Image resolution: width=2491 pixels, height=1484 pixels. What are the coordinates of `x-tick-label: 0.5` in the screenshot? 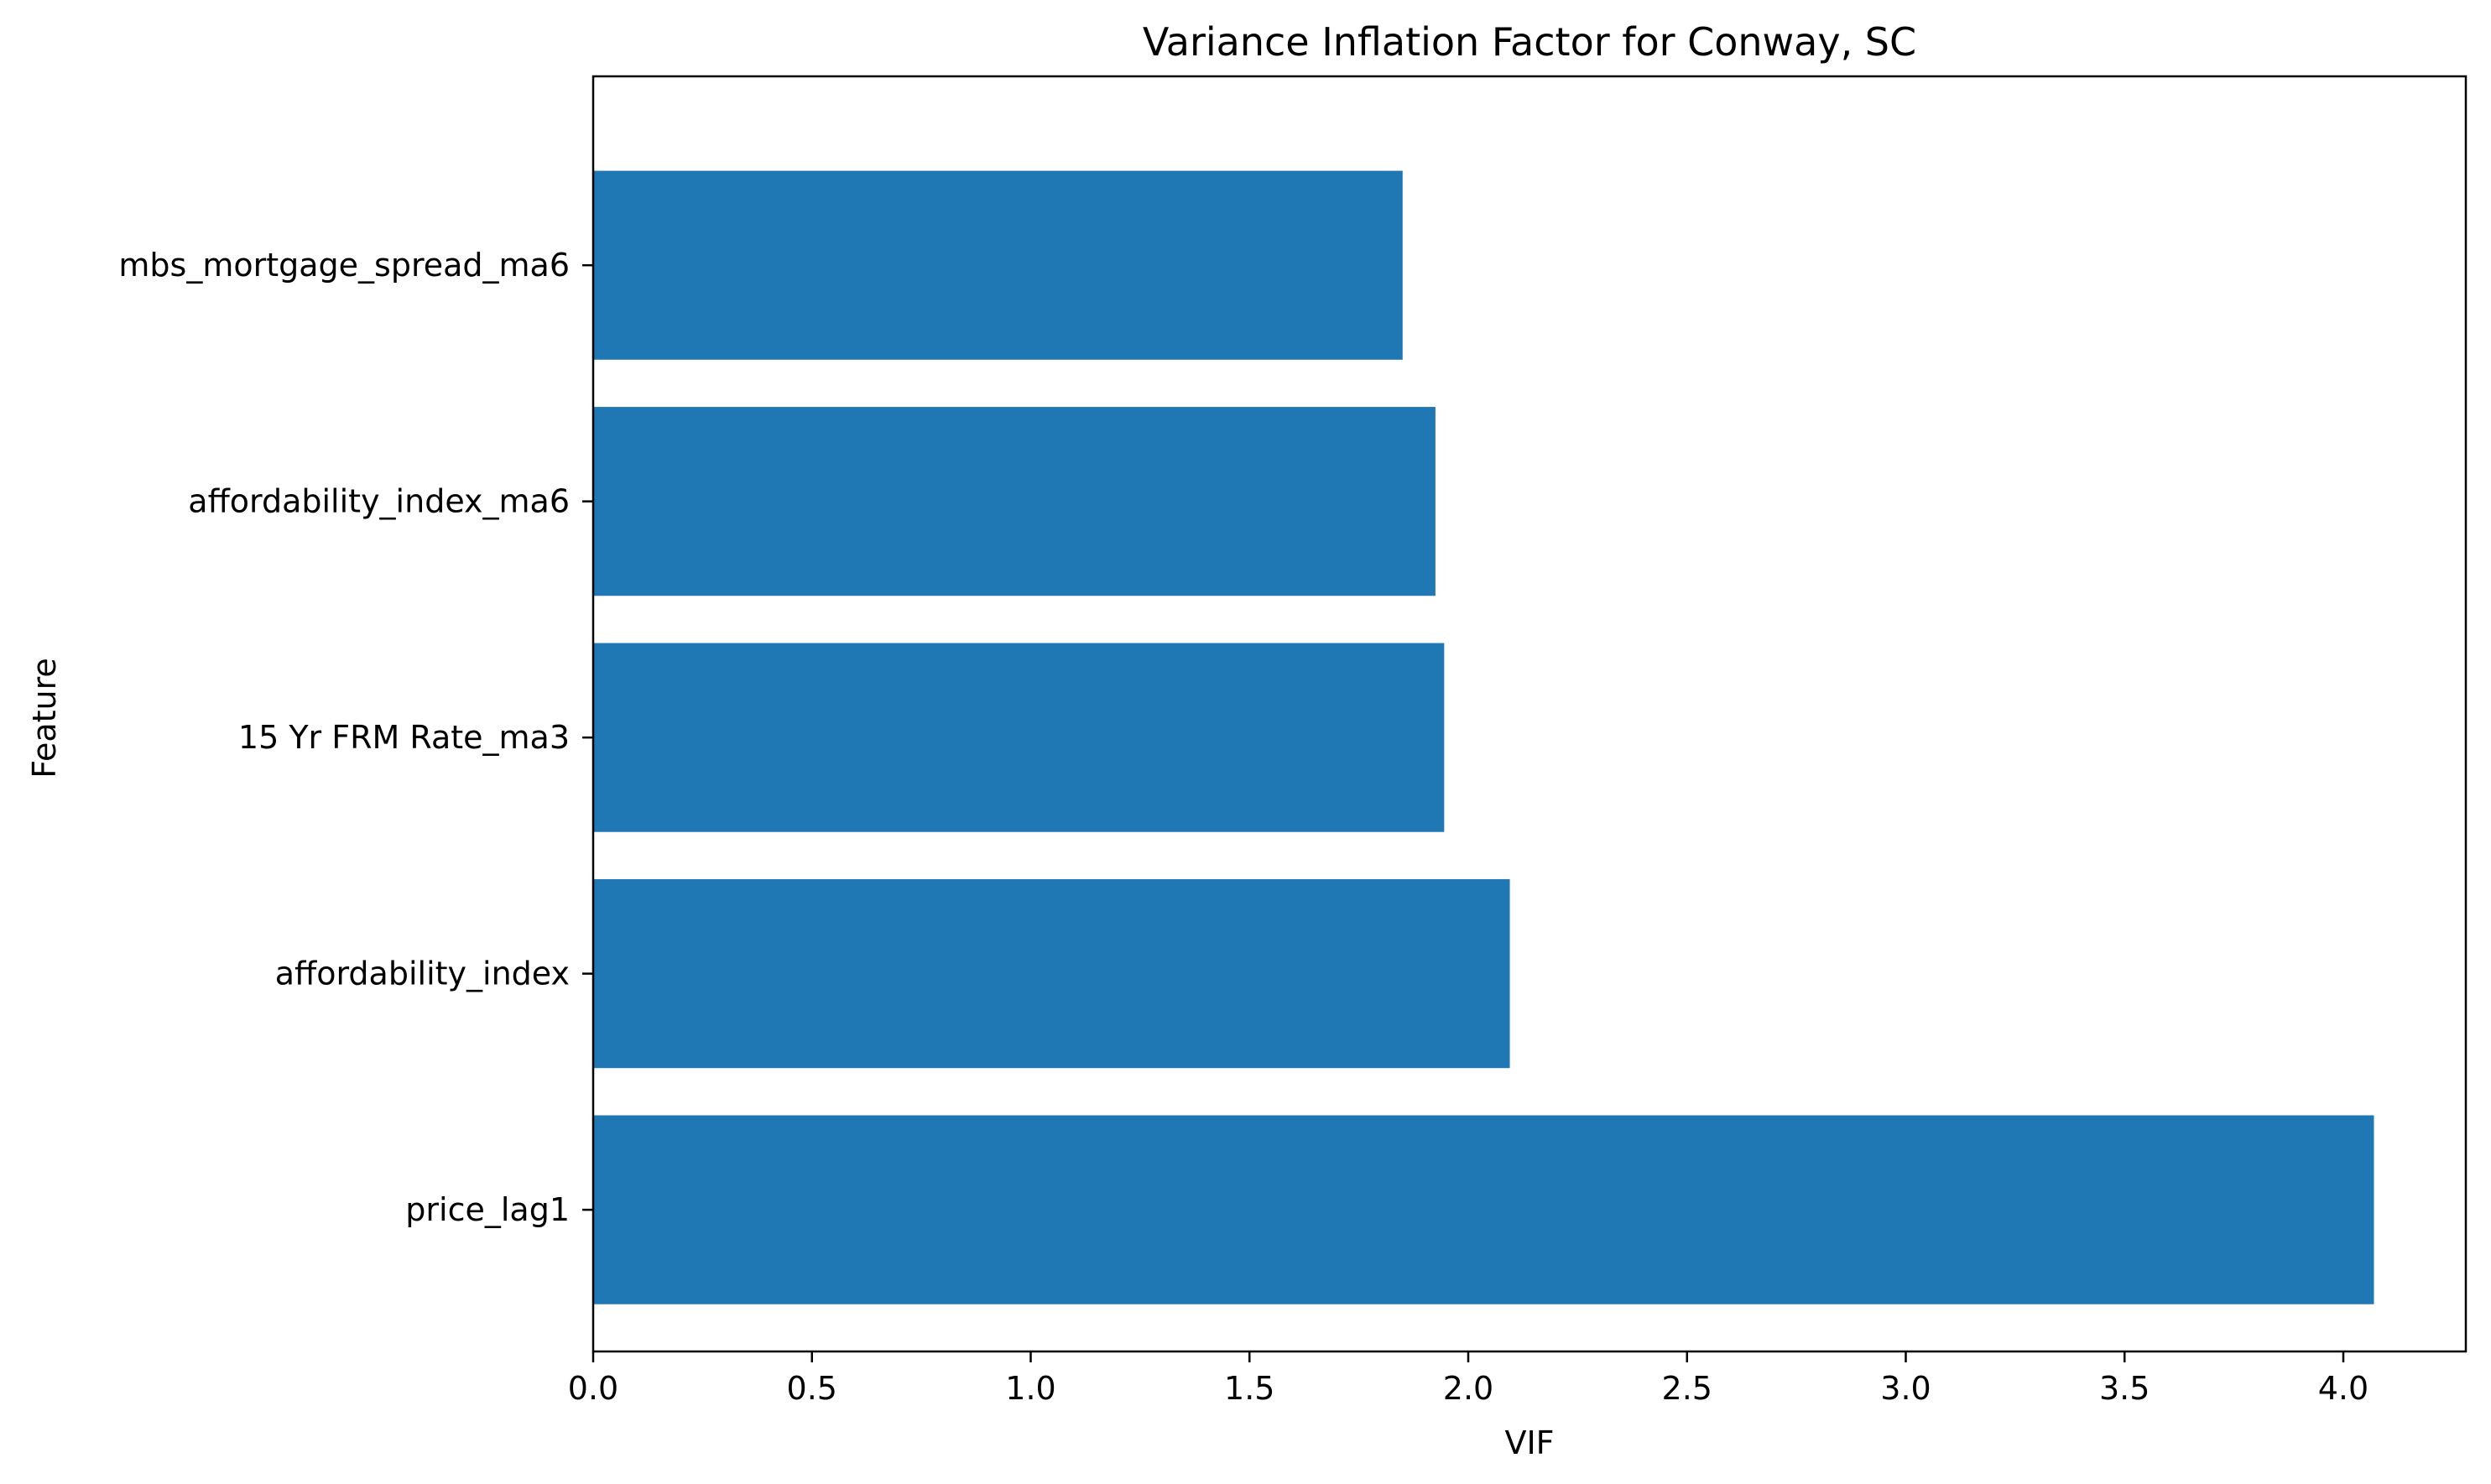 It's located at (812, 1388).